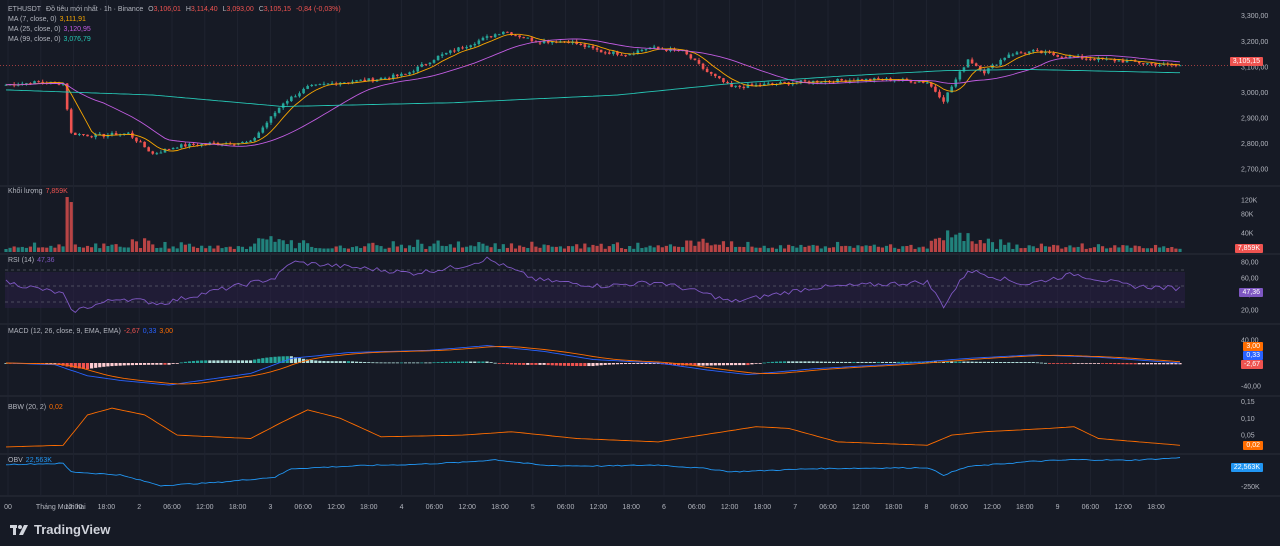 Image resolution: width=1280 pixels, height=546 pixels. I want to click on volume-layer, so click(593, 224).